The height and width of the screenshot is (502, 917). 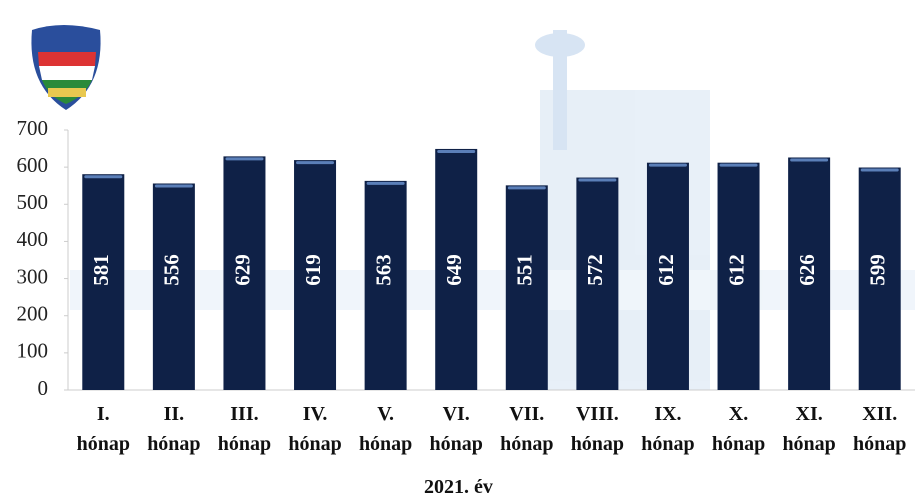 I want to click on value-label: 619, so click(x=313, y=270).